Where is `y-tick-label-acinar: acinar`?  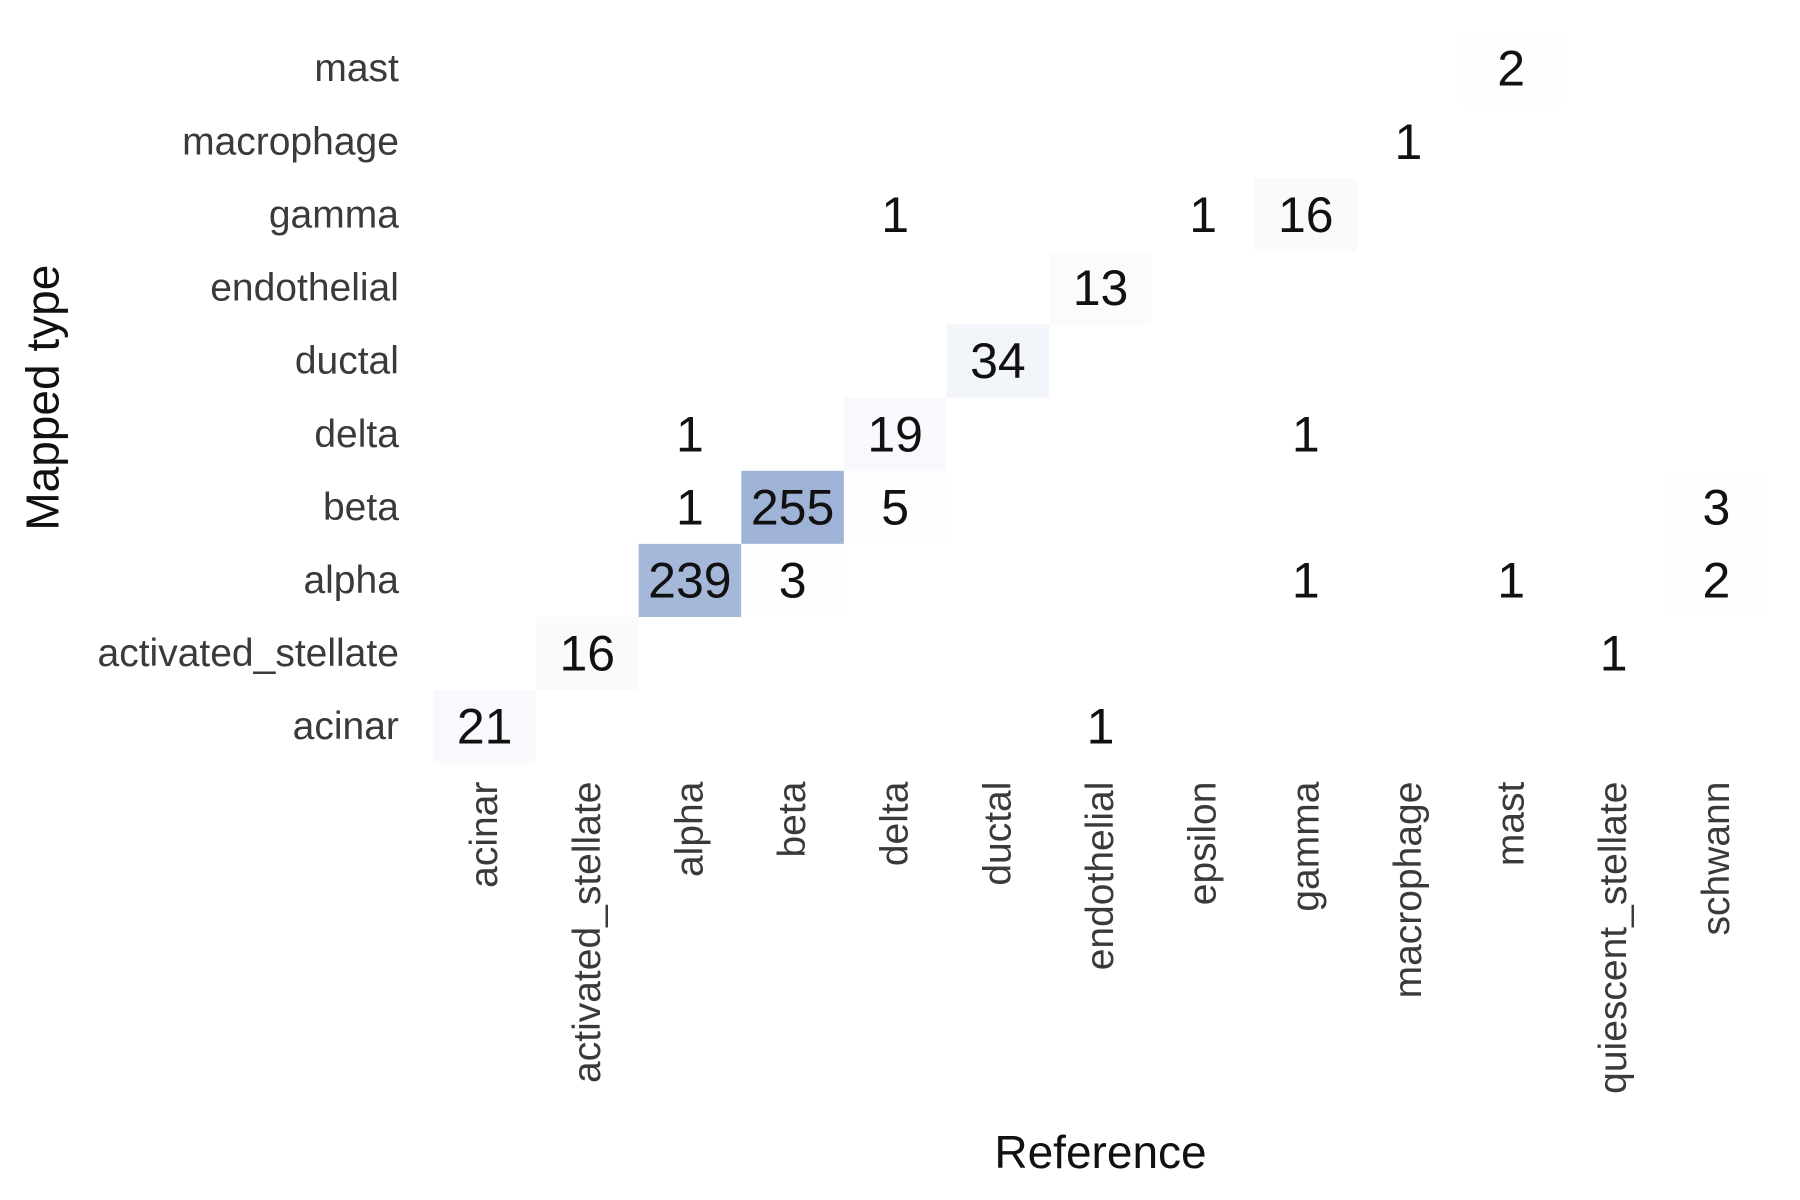 y-tick-label-acinar: acinar is located at coordinates (346, 726).